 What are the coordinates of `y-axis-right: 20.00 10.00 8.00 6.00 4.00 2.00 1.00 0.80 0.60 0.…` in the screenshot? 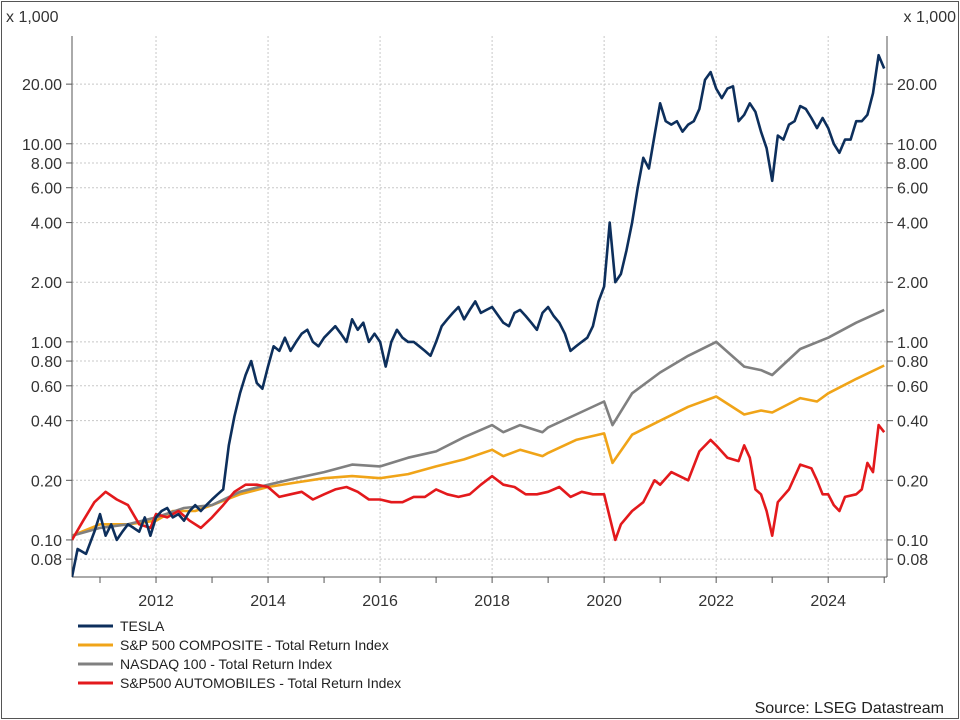 It's located at (912, 323).